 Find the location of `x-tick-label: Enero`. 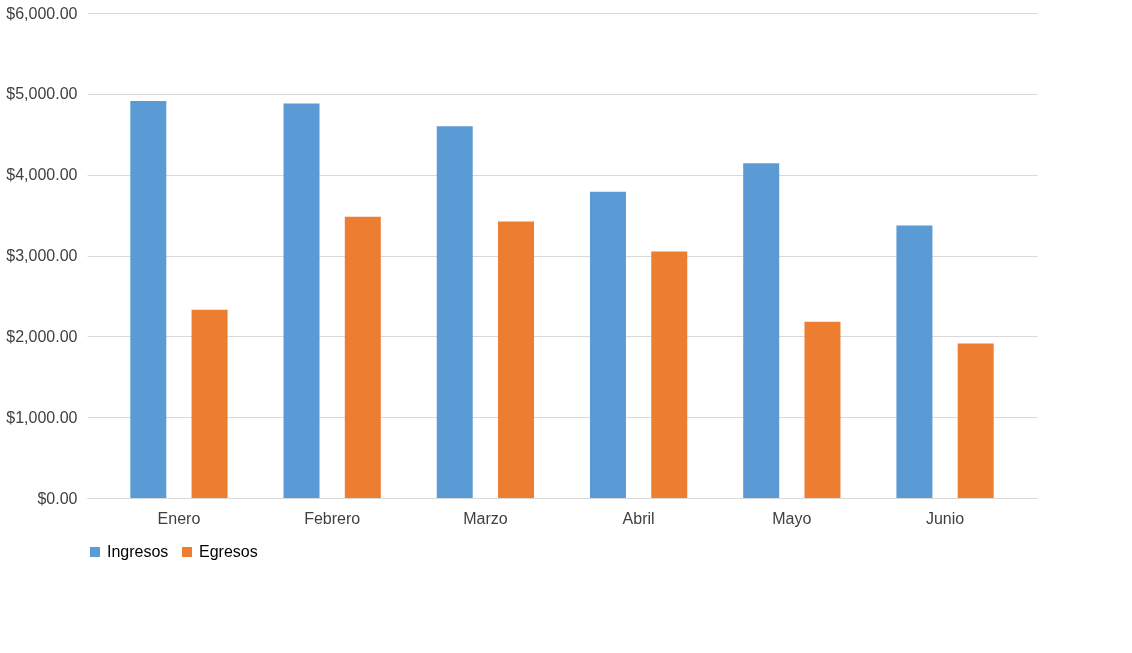

x-tick-label: Enero is located at coordinates (179, 518).